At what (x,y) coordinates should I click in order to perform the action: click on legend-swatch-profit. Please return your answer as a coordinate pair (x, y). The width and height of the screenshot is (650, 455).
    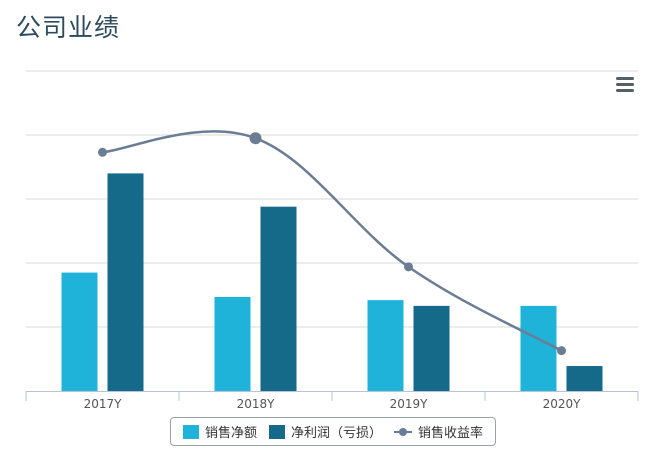
    Looking at the image, I should click on (276, 431).